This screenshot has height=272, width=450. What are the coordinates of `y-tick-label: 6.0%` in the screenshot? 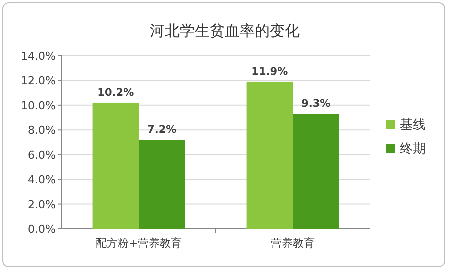 It's located at (42, 155).